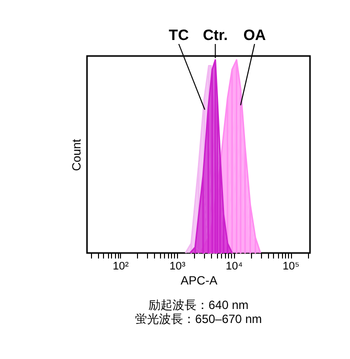 This screenshot has height=359, width=350. I want to click on series-label: TC, so click(178, 35).